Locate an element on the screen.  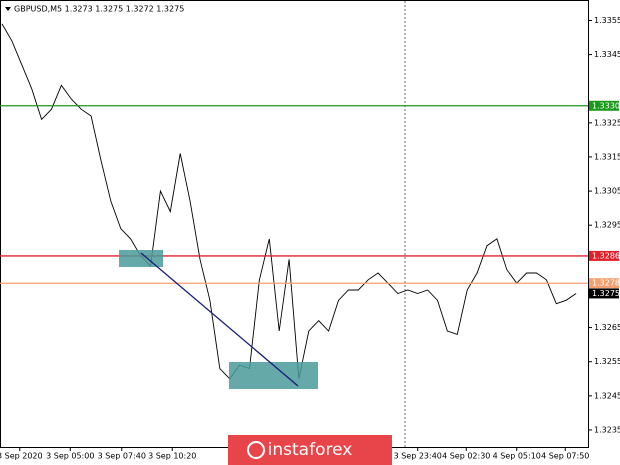
watermark-logo is located at coordinates (256, 450).